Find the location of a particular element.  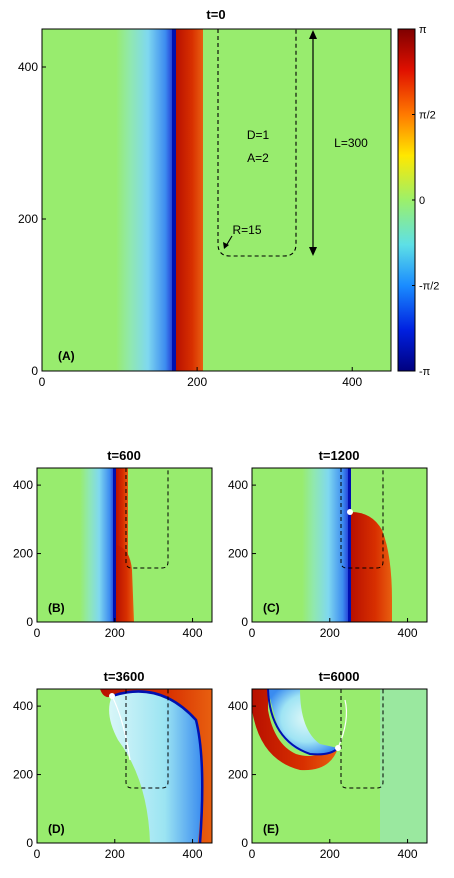

panel-e-title: t=6000 is located at coordinates (339, 676).